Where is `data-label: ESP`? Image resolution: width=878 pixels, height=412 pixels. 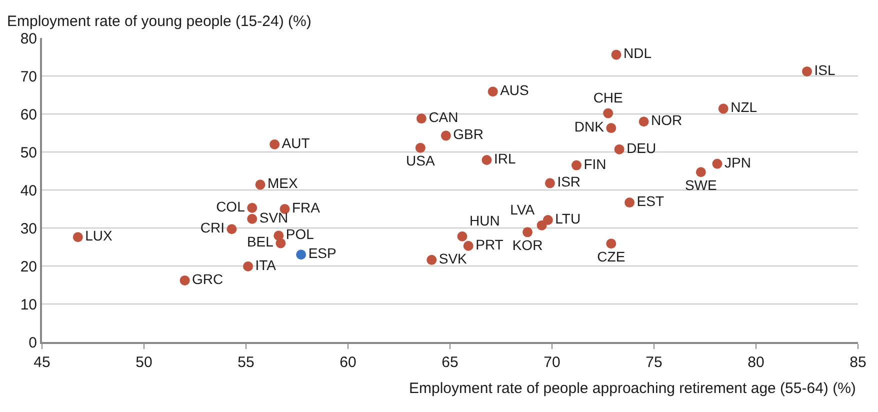
data-label: ESP is located at coordinates (322, 253).